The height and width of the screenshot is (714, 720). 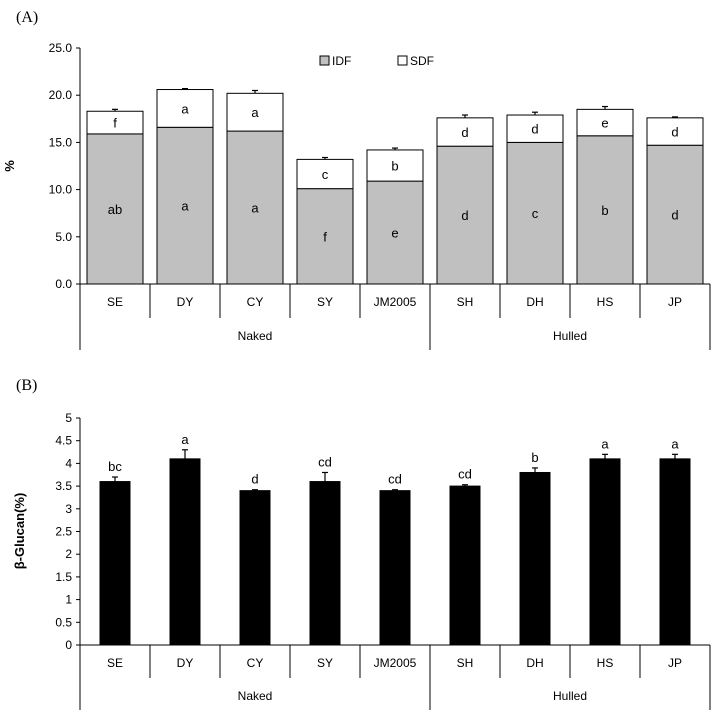 What do you see at coordinates (61, 48) in the screenshot?
I see `y-tick-label: 25.0` at bounding box center [61, 48].